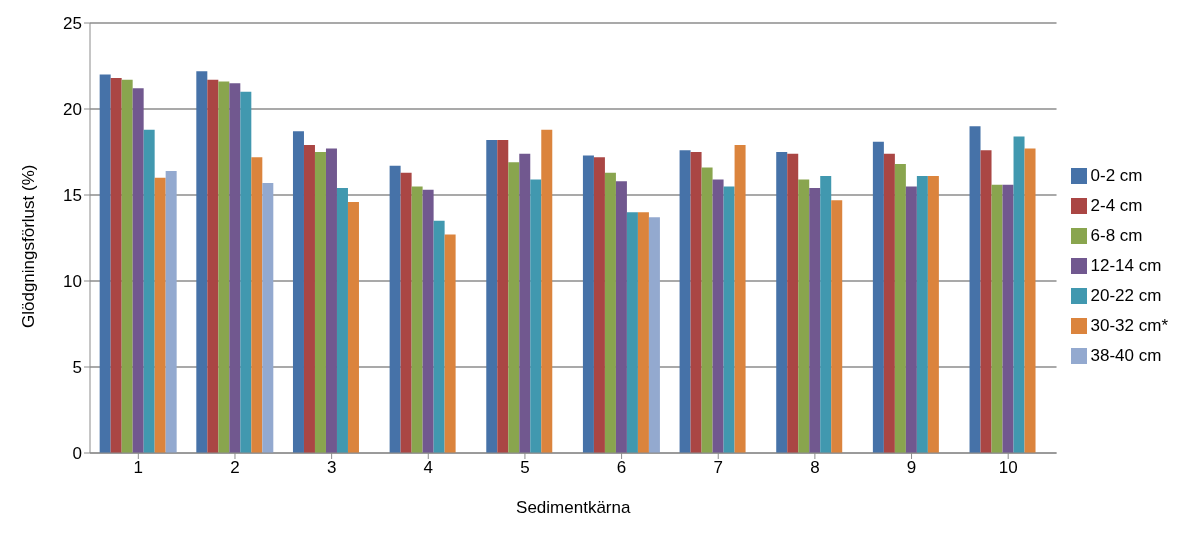 Image resolution: width=1203 pixels, height=533 pixels. What do you see at coordinates (525, 468) in the screenshot?
I see `x-tick-label: 5` at bounding box center [525, 468].